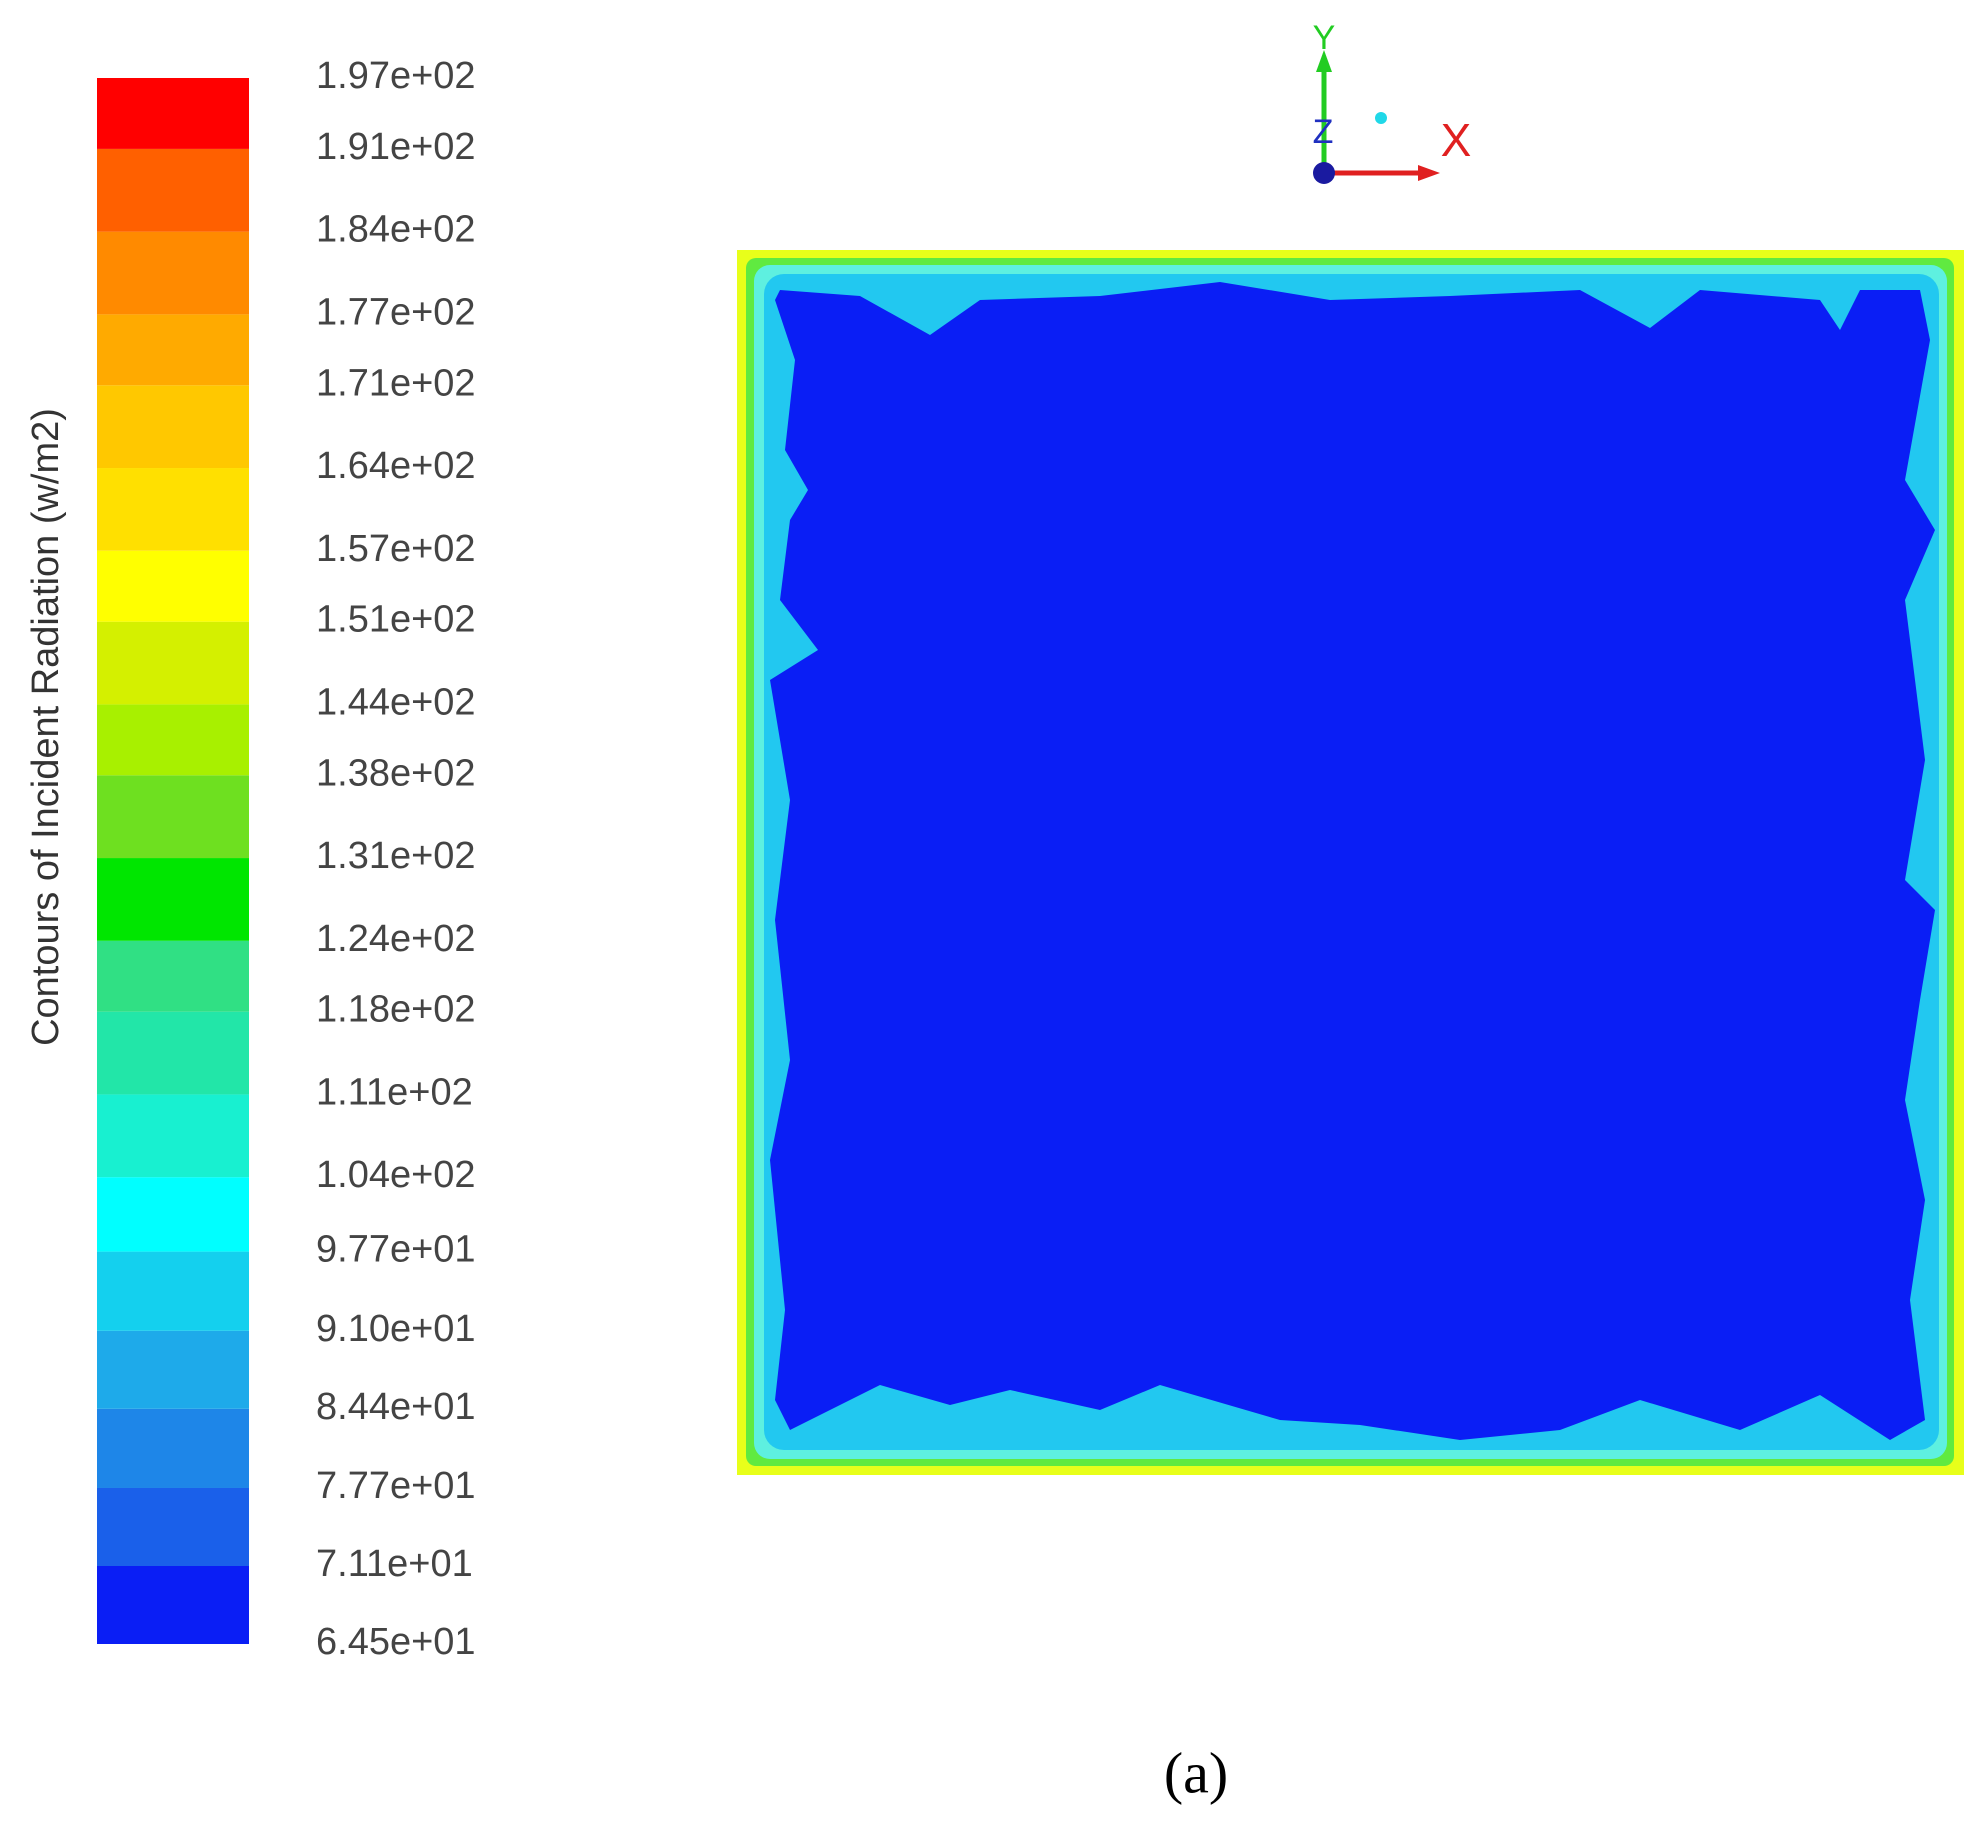 The image size is (1983, 1839). What do you see at coordinates (1324, 173) in the screenshot?
I see `z-axis-dot` at bounding box center [1324, 173].